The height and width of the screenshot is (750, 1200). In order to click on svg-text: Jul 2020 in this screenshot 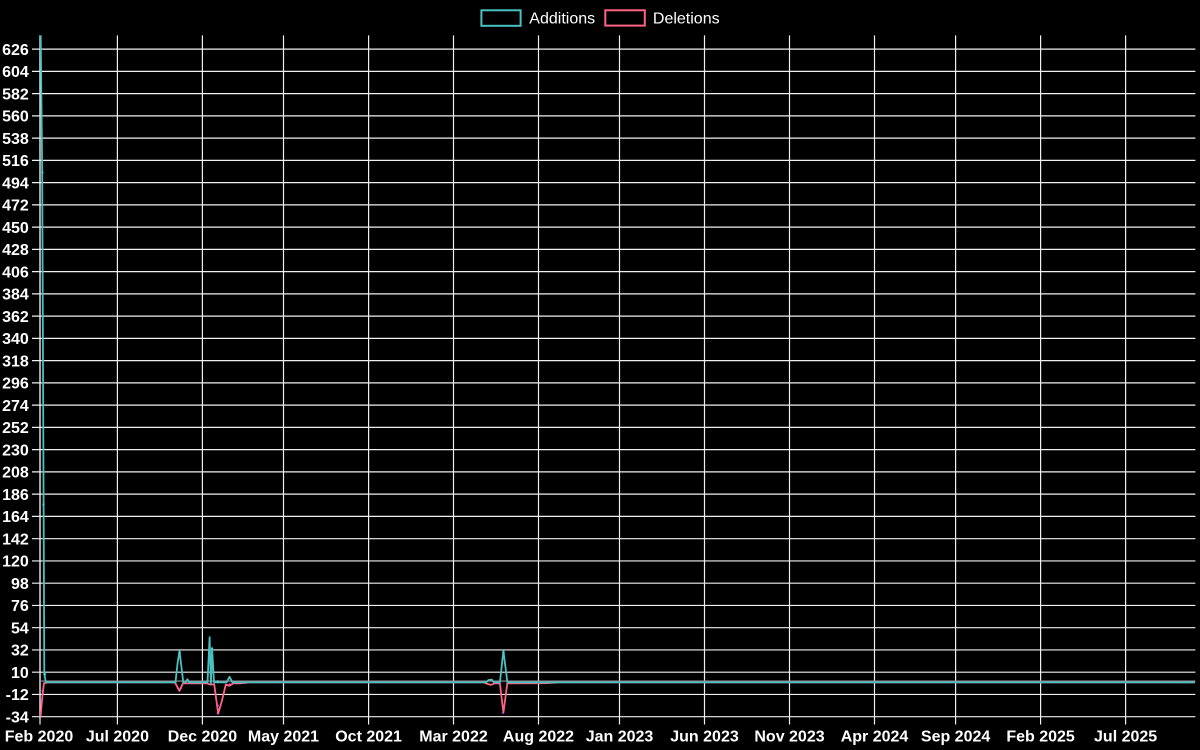, I will do `click(117, 737)`.